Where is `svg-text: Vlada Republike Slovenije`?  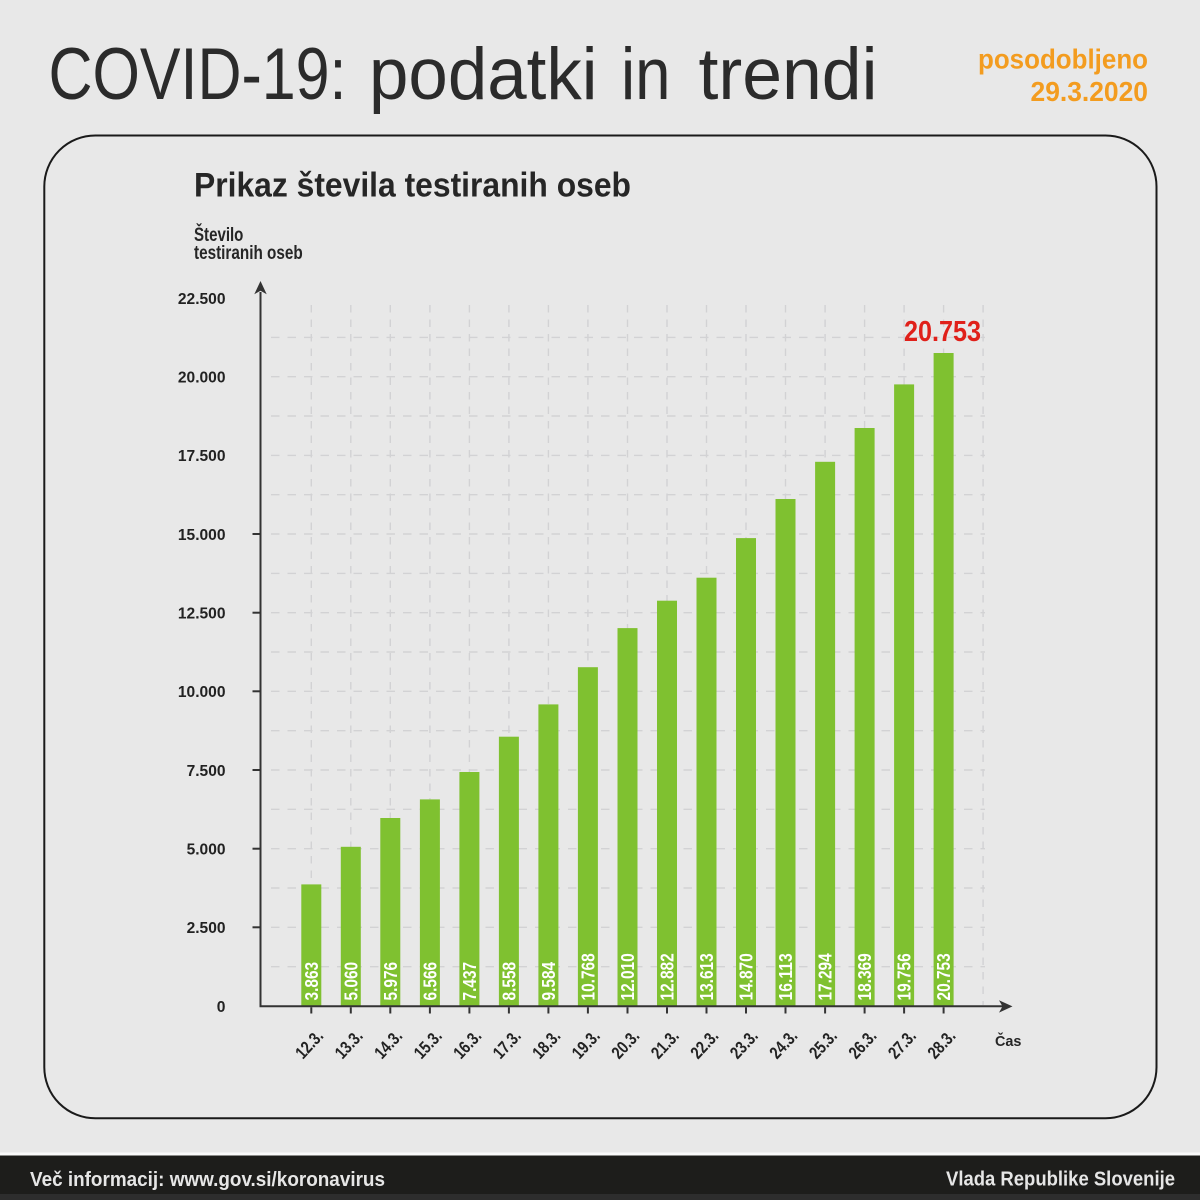
svg-text: Vlada Republike Slovenije is located at coordinates (1060, 1179).